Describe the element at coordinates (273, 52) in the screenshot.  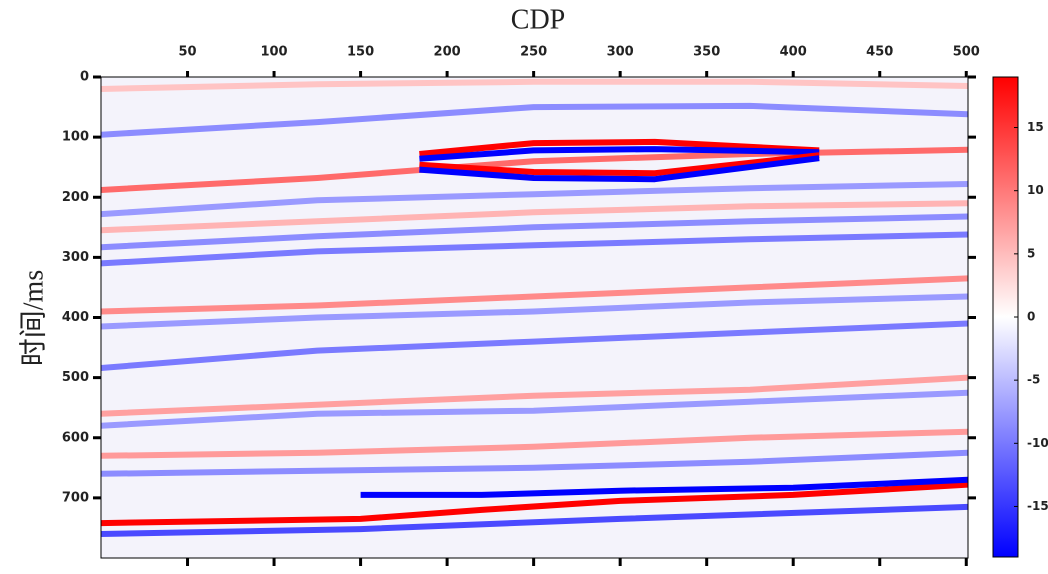
I see `x-tick-label: 100` at that location.